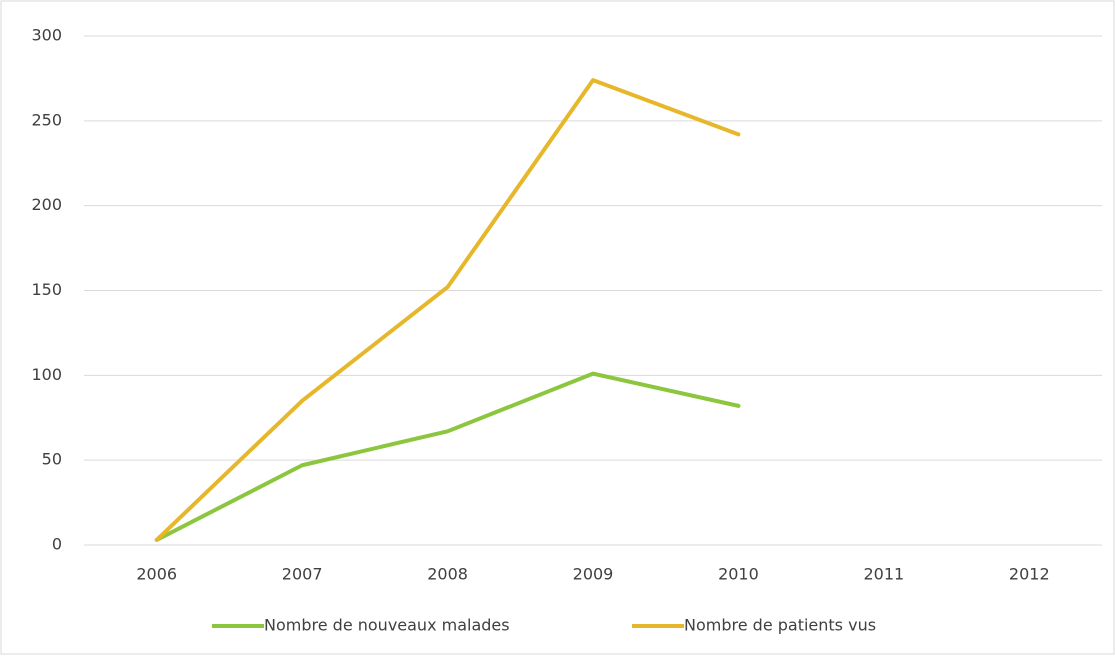 Image resolution: width=1115 pixels, height=659 pixels. What do you see at coordinates (1029, 574) in the screenshot?
I see `x-tick-label: 2012` at bounding box center [1029, 574].